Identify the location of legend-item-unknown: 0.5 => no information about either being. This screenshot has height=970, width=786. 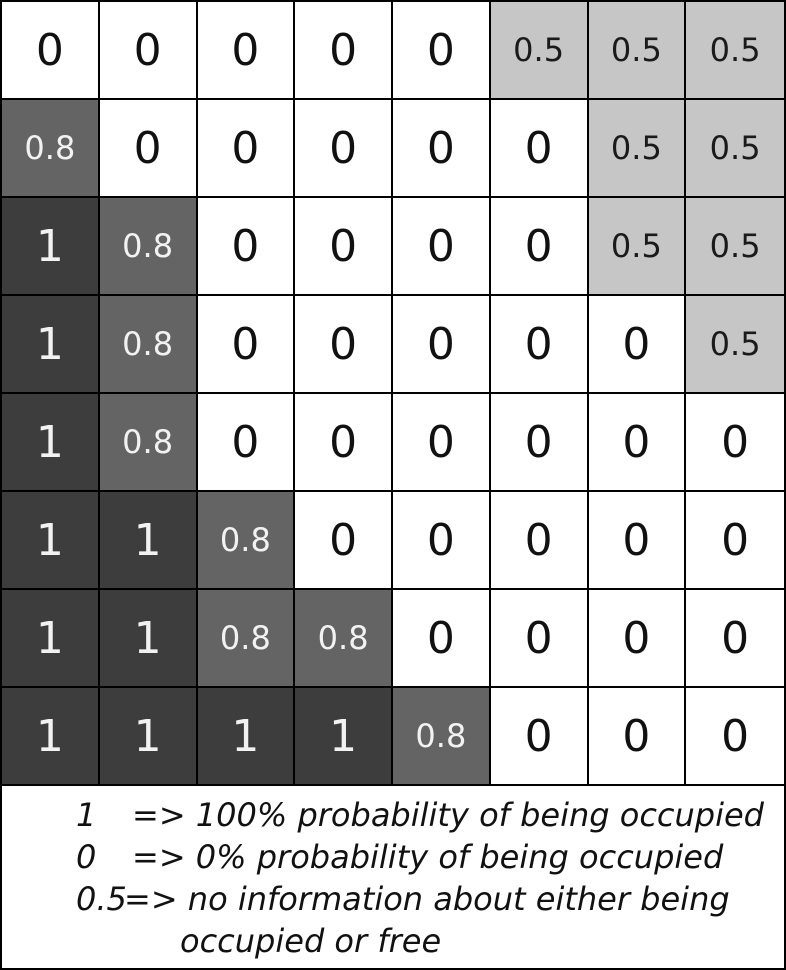
(393, 899).